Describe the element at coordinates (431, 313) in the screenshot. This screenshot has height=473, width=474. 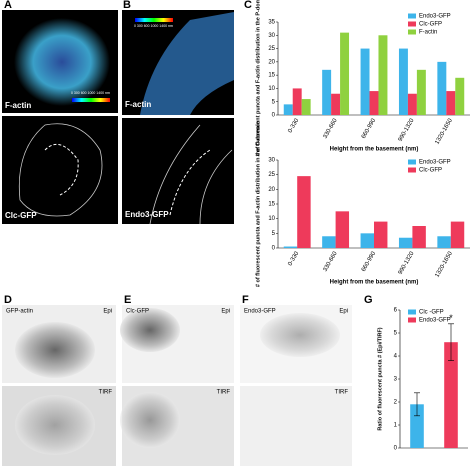
I see `legend-label: Clc -GFP` at that location.